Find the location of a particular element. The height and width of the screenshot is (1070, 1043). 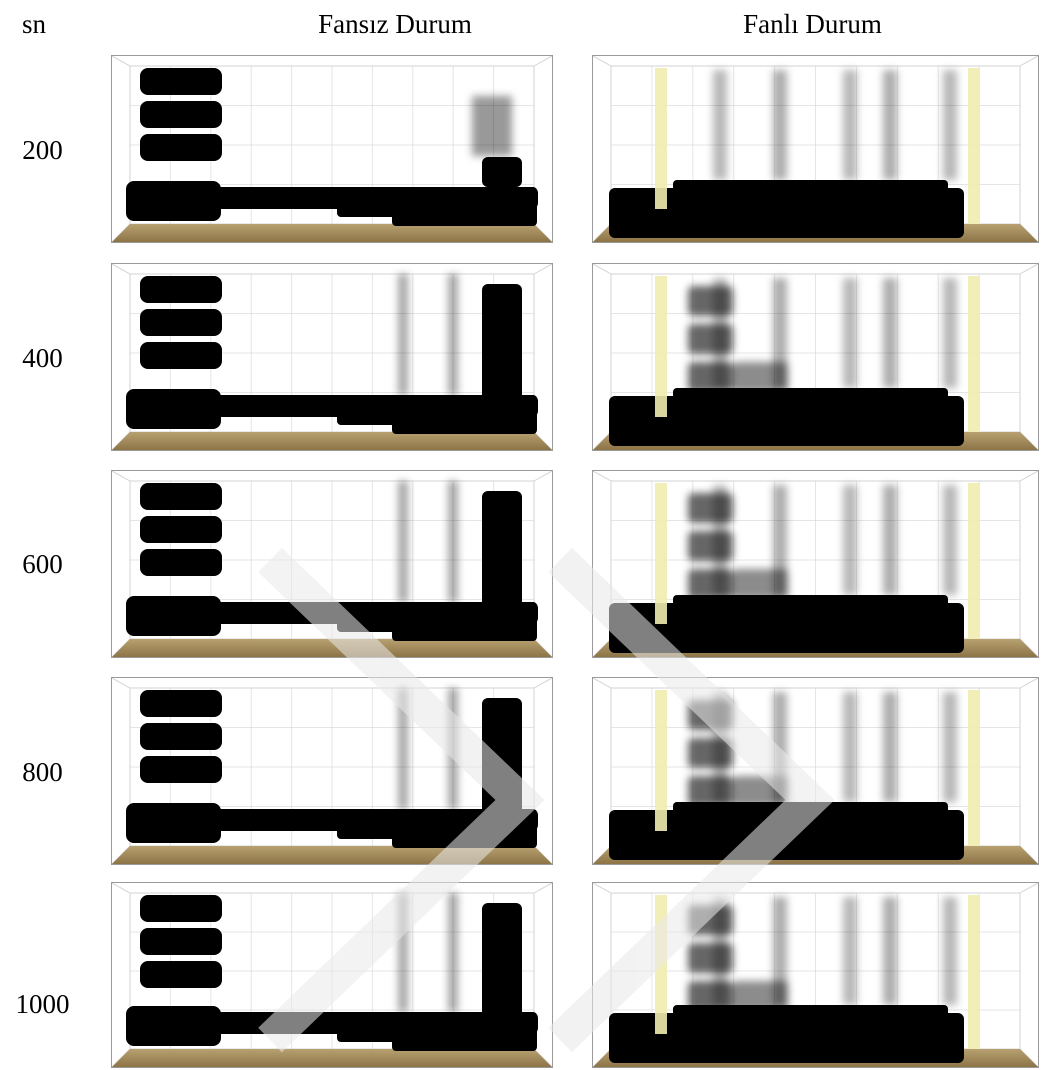

row-label-200: 200 is located at coordinates (42, 150).